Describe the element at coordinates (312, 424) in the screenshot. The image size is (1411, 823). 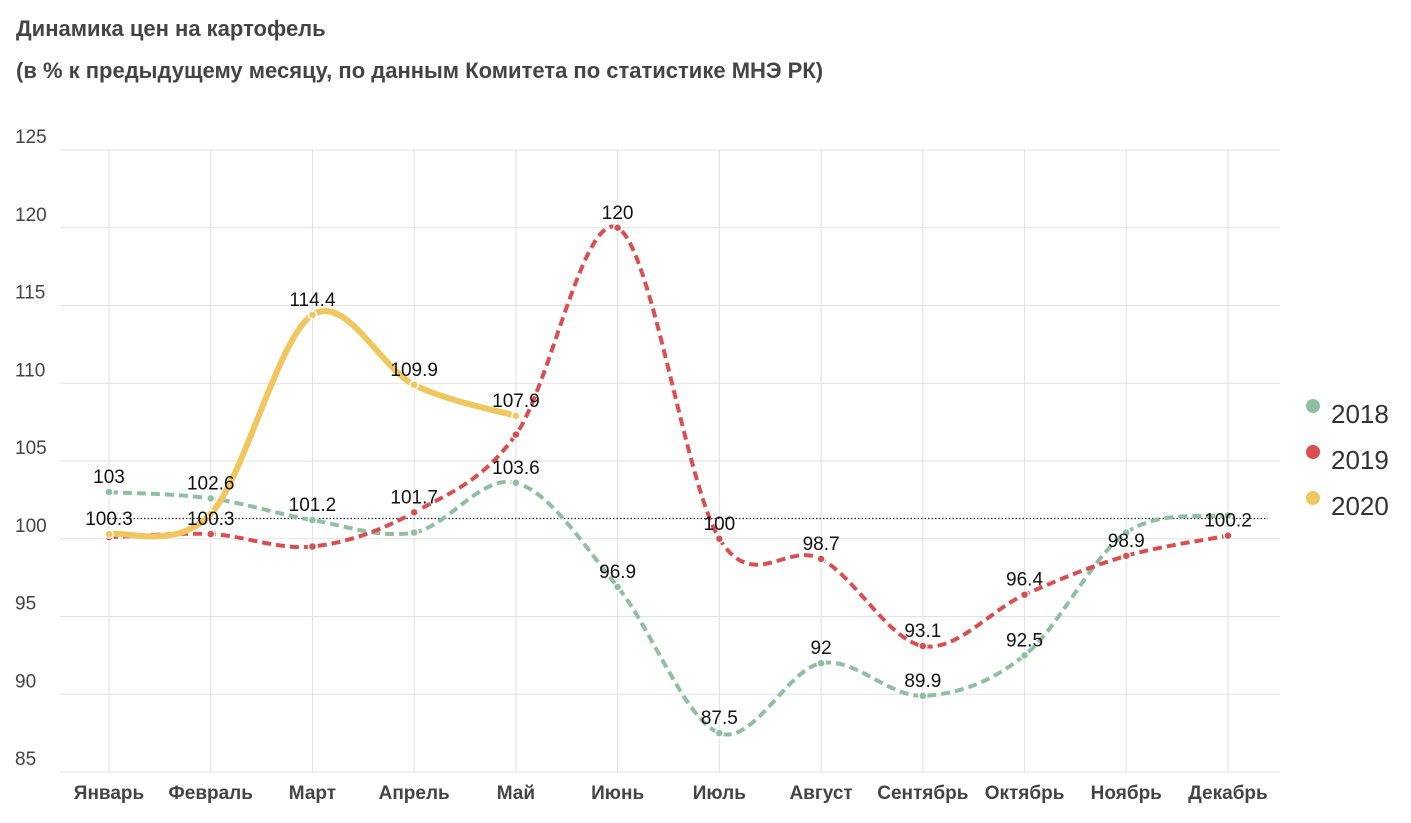
I see `series-line` at that location.